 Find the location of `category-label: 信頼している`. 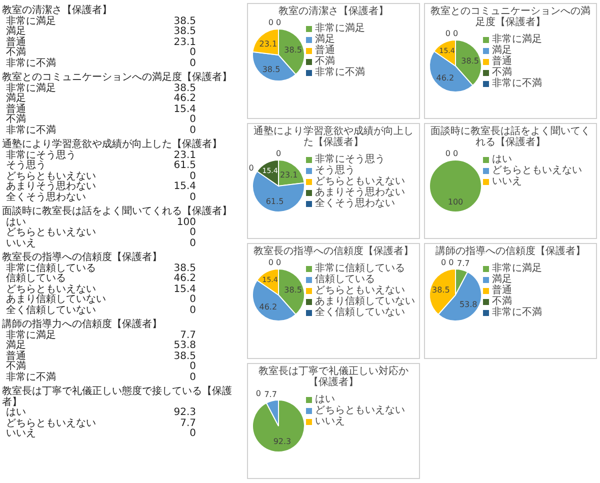

category-label: 信頼している is located at coordinates (36, 278).